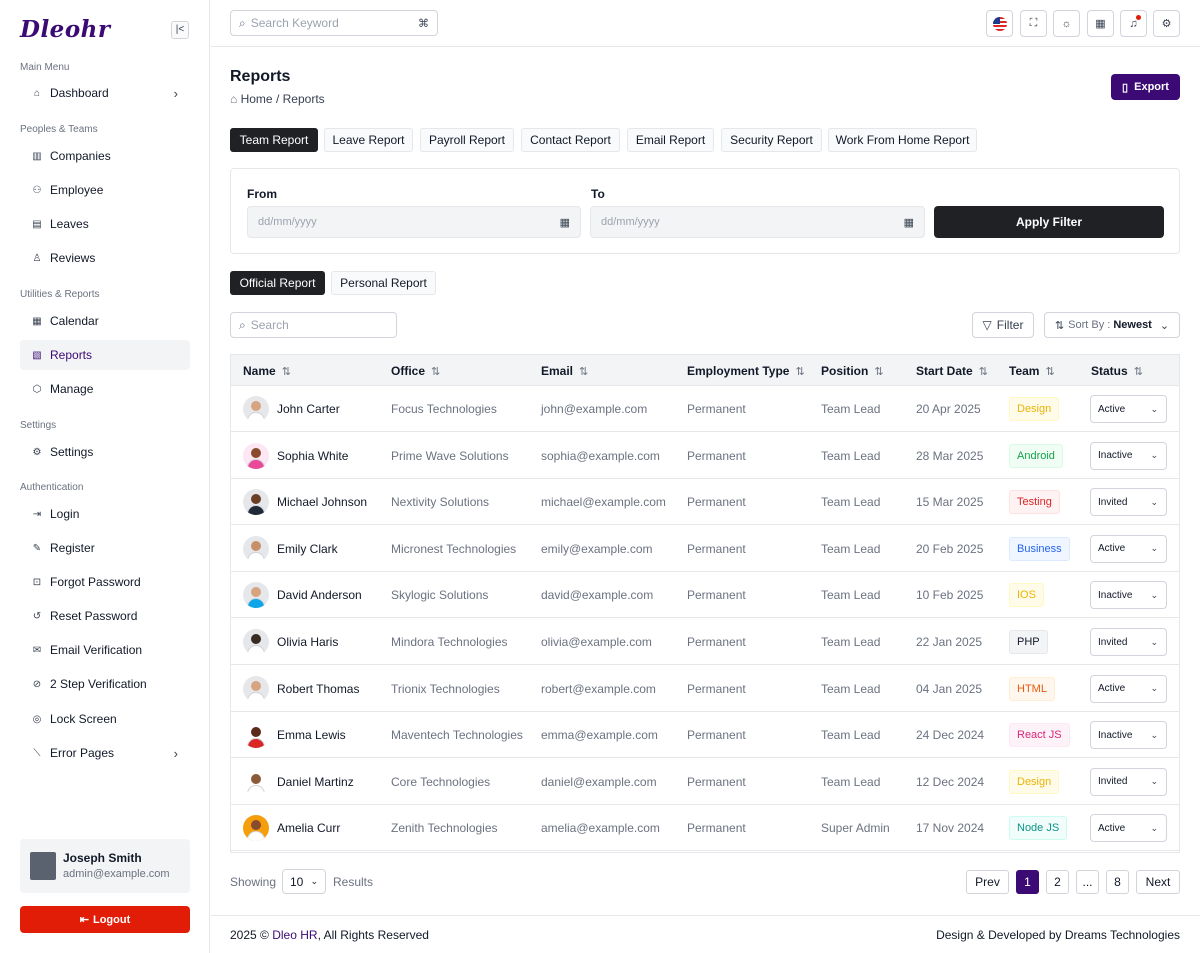  I want to click on cell-name: Michael Johnson, so click(322, 502).